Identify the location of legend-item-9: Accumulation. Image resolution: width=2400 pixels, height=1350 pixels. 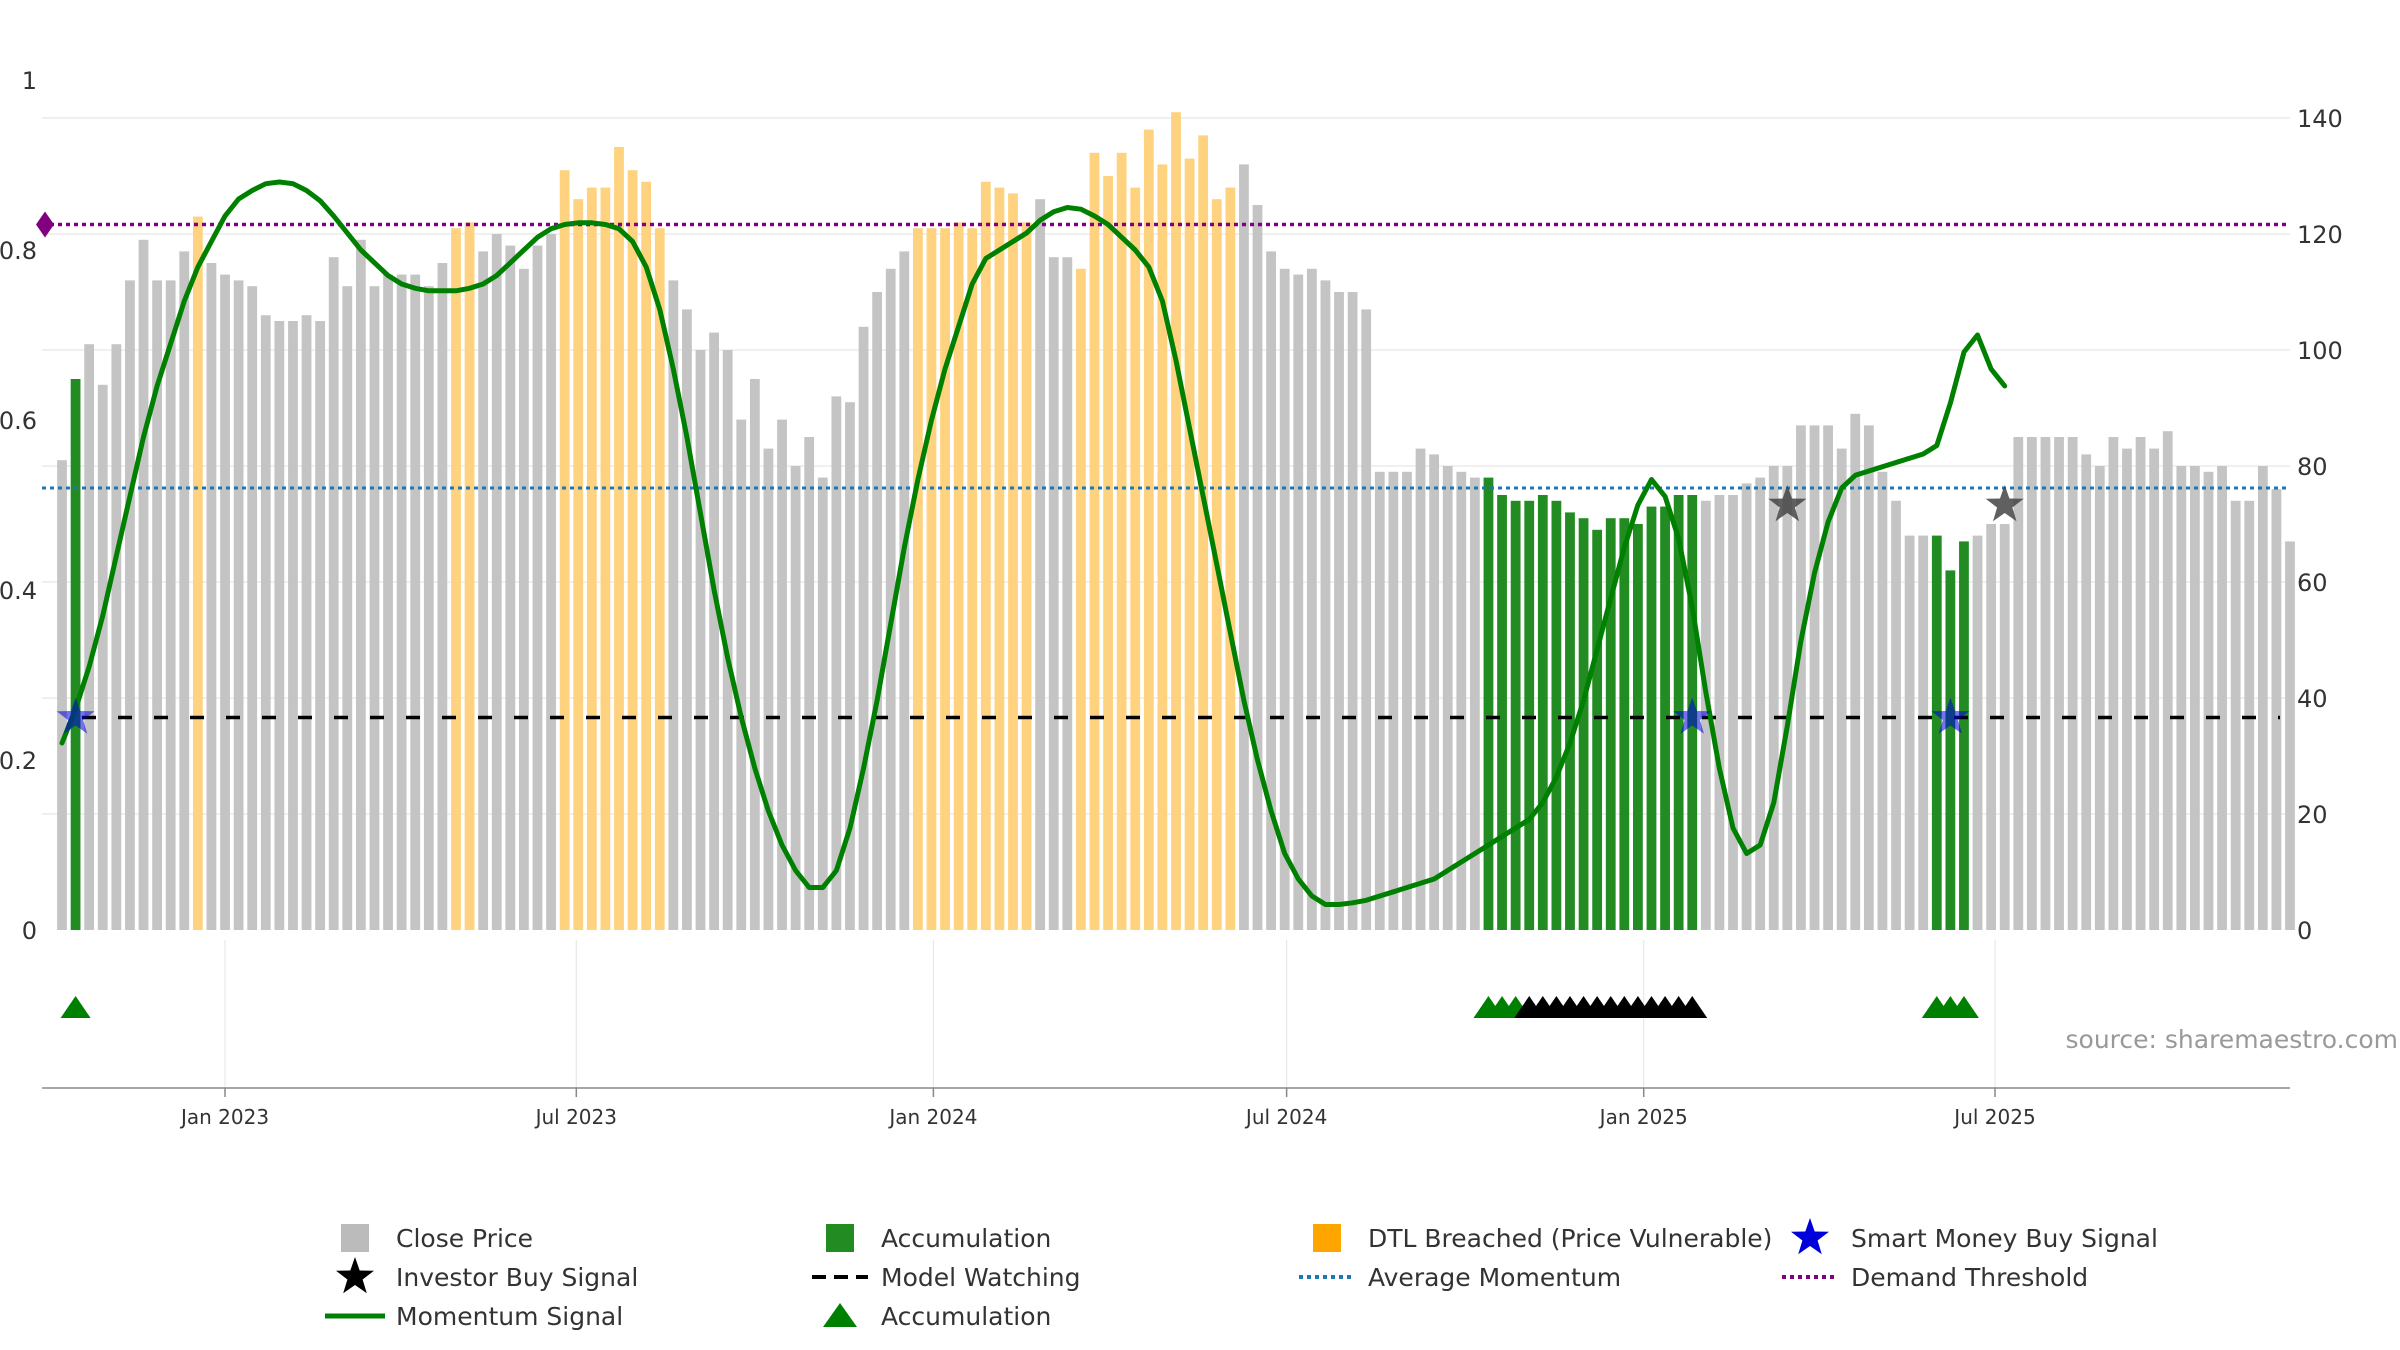
(937, 1316).